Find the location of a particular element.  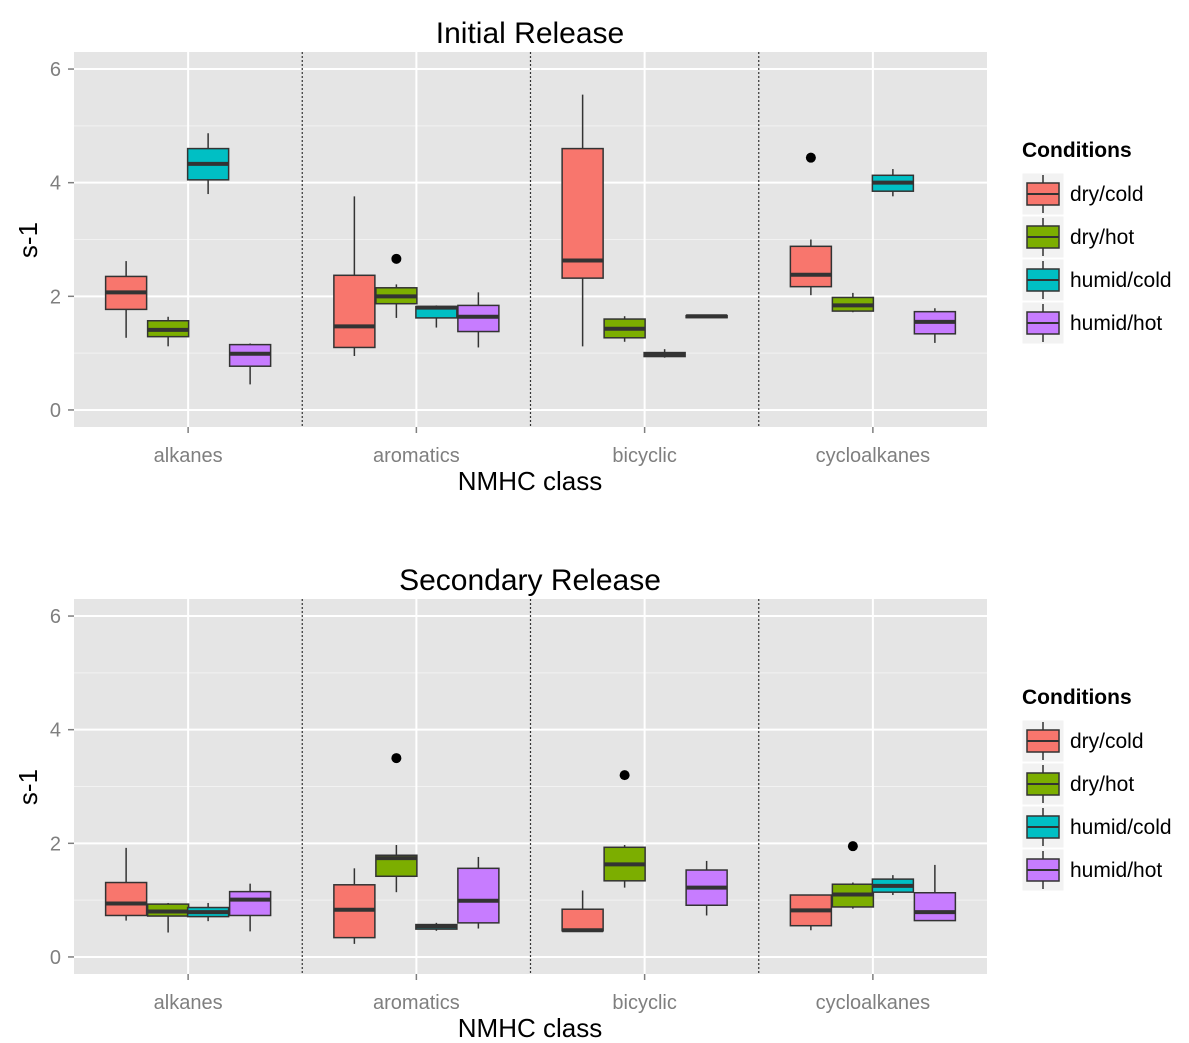

box-dry-hot-alkanes is located at coordinates (168, 331).